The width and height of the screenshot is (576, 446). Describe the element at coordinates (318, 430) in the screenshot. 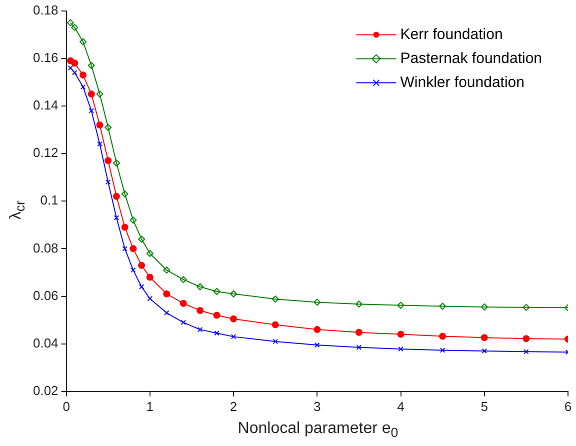

I see `x-axis-title: Nonlocal parameter e$_{0}$` at that location.